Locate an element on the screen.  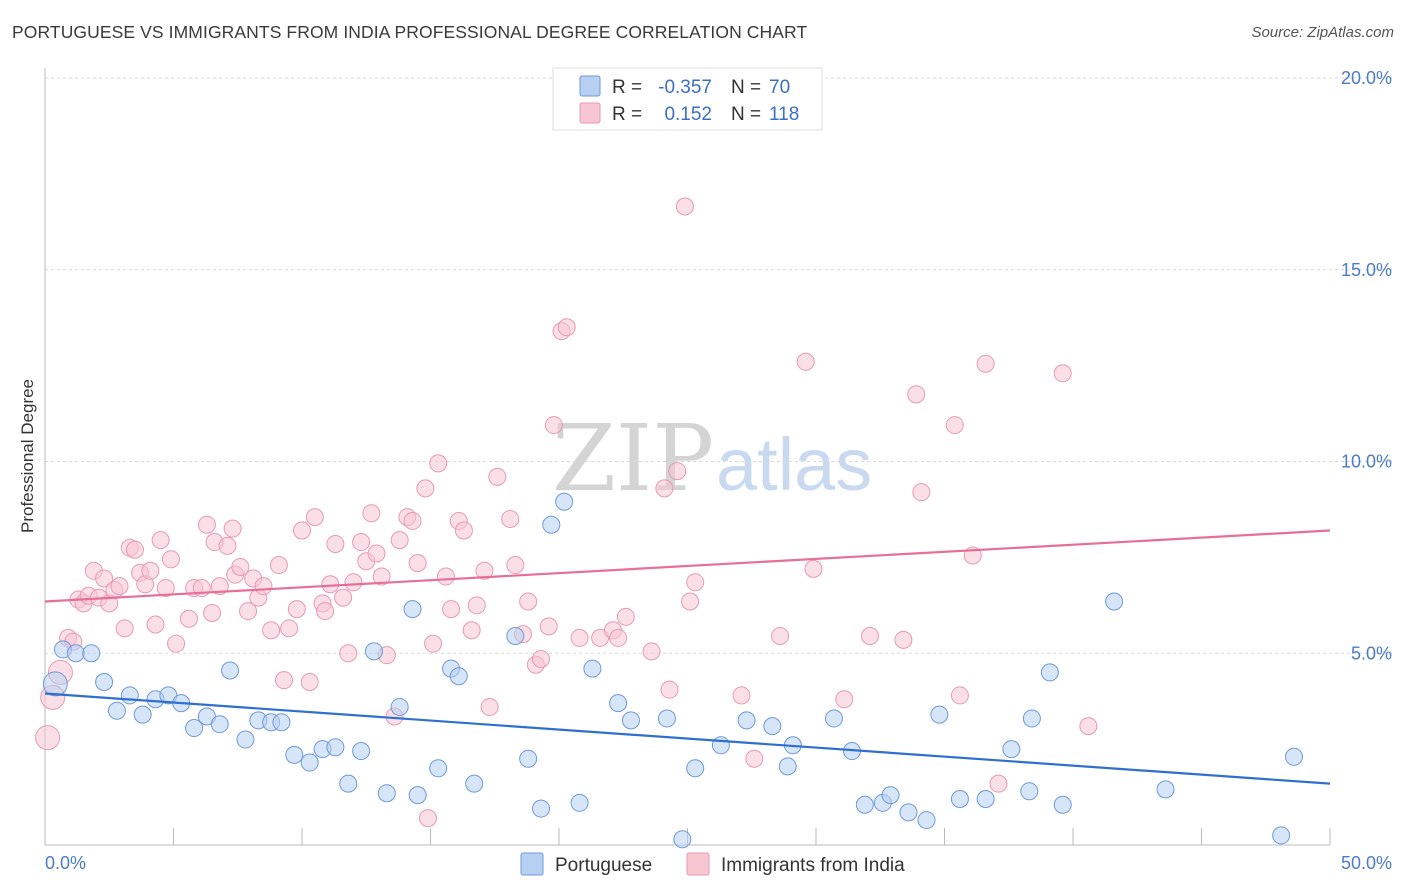
legend-swatch-india is located at coordinates (590, 113).